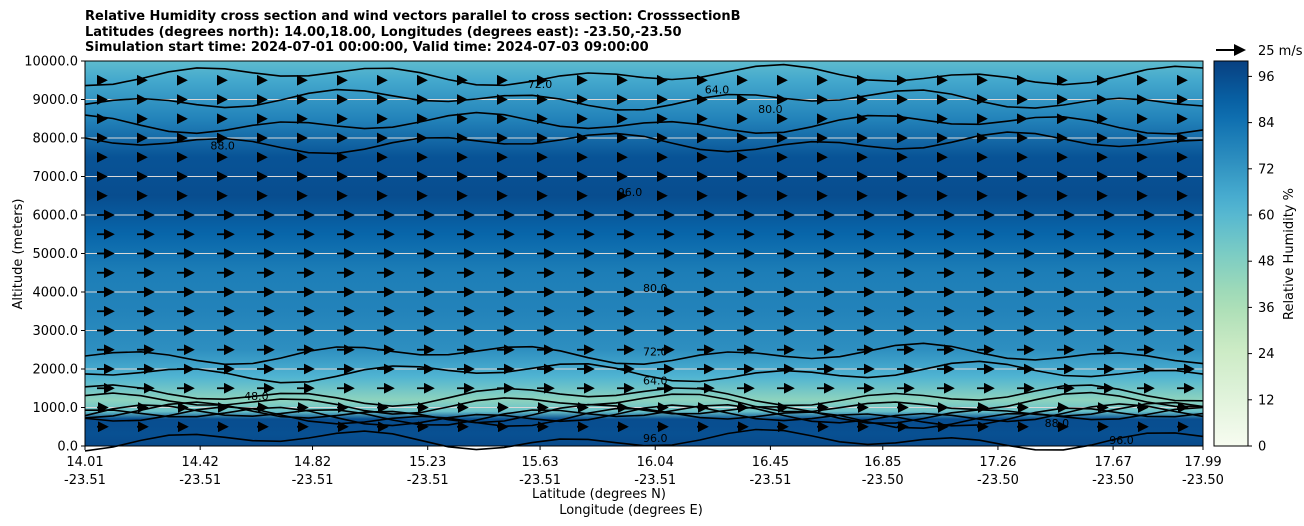  What do you see at coordinates (599, 494) in the screenshot?
I see `x-axis-label-latitude: Latitude (degrees N)` at bounding box center [599, 494].